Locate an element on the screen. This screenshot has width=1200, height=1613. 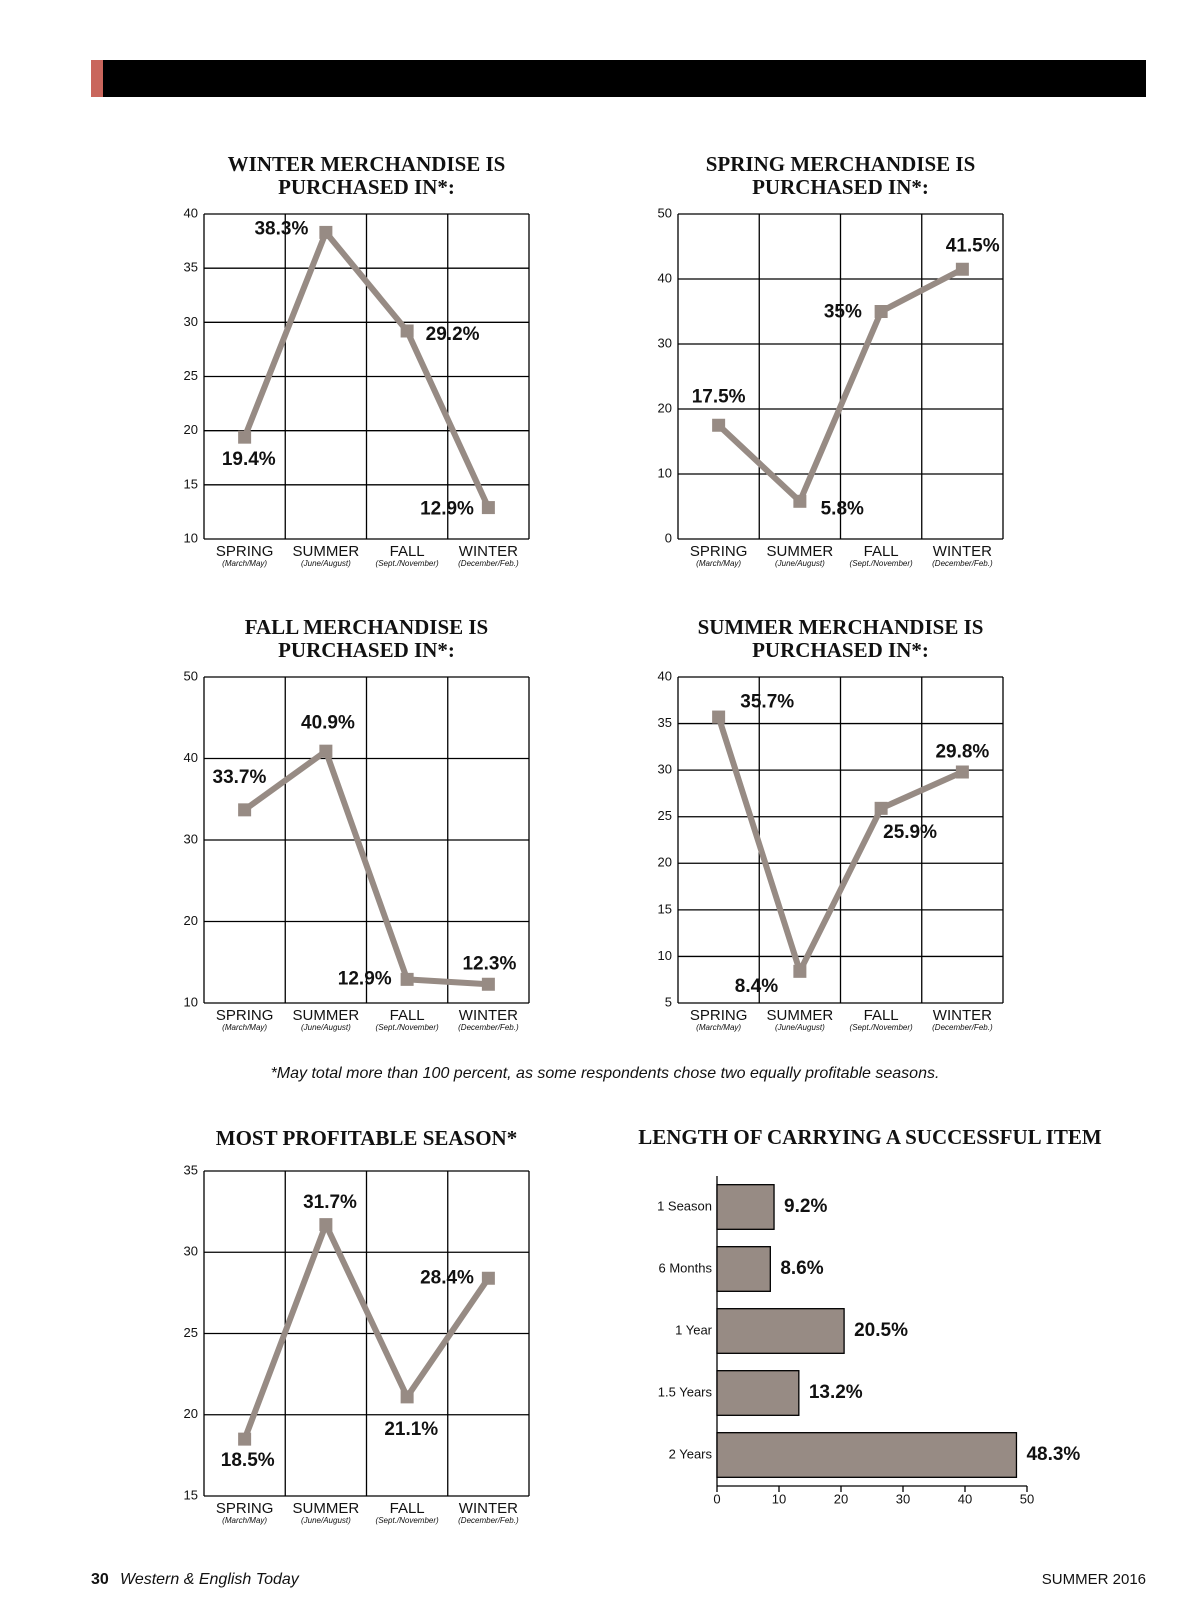
value-label: 33.7% is located at coordinates (240, 777).